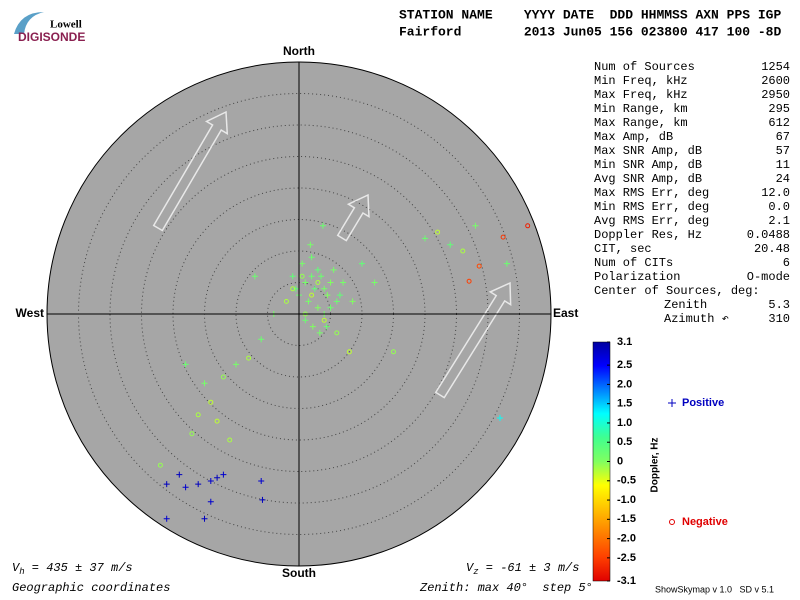 The height and width of the screenshot is (600, 800). I want to click on stat-value: 24, so click(783, 179).